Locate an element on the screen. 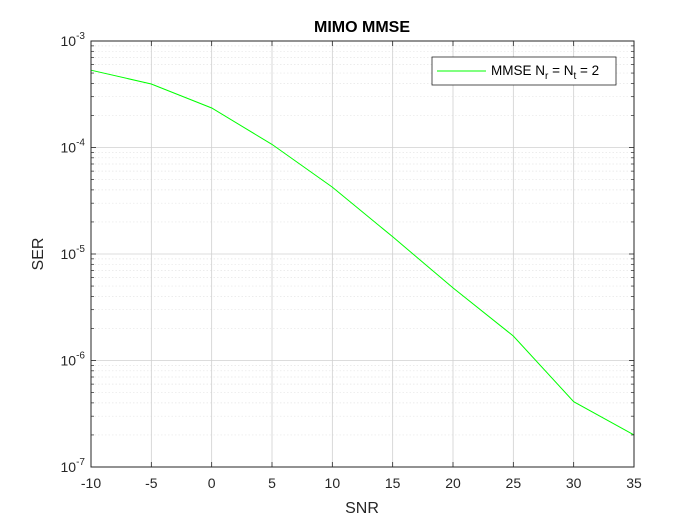 The image size is (700, 525). y-tick-label: 10⁻⁷ is located at coordinates (73, 466).